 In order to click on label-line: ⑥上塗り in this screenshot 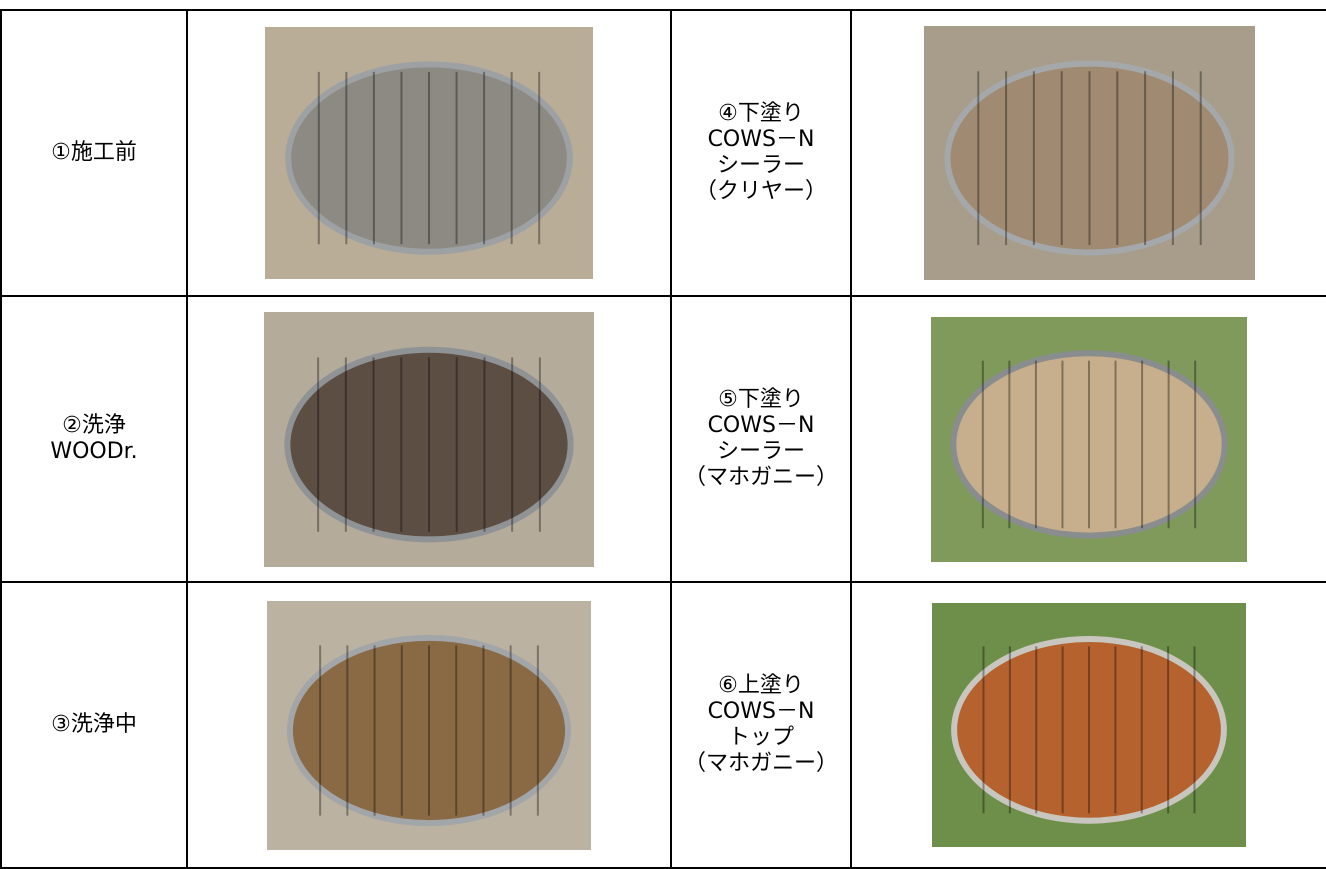, I will do `click(761, 685)`.